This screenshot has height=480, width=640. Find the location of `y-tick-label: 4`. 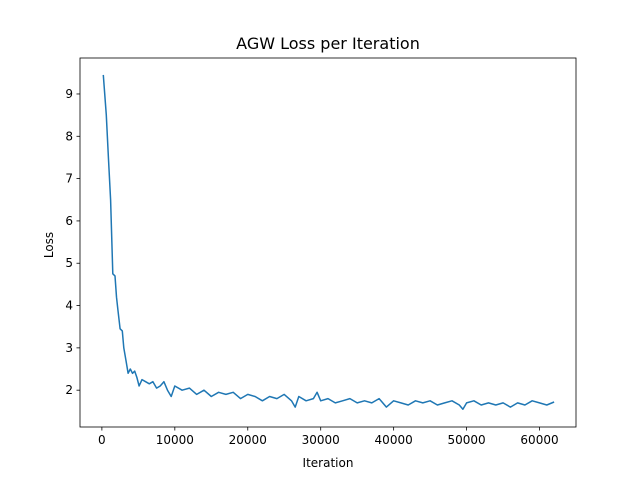

y-tick-label: 4 is located at coordinates (69, 306).